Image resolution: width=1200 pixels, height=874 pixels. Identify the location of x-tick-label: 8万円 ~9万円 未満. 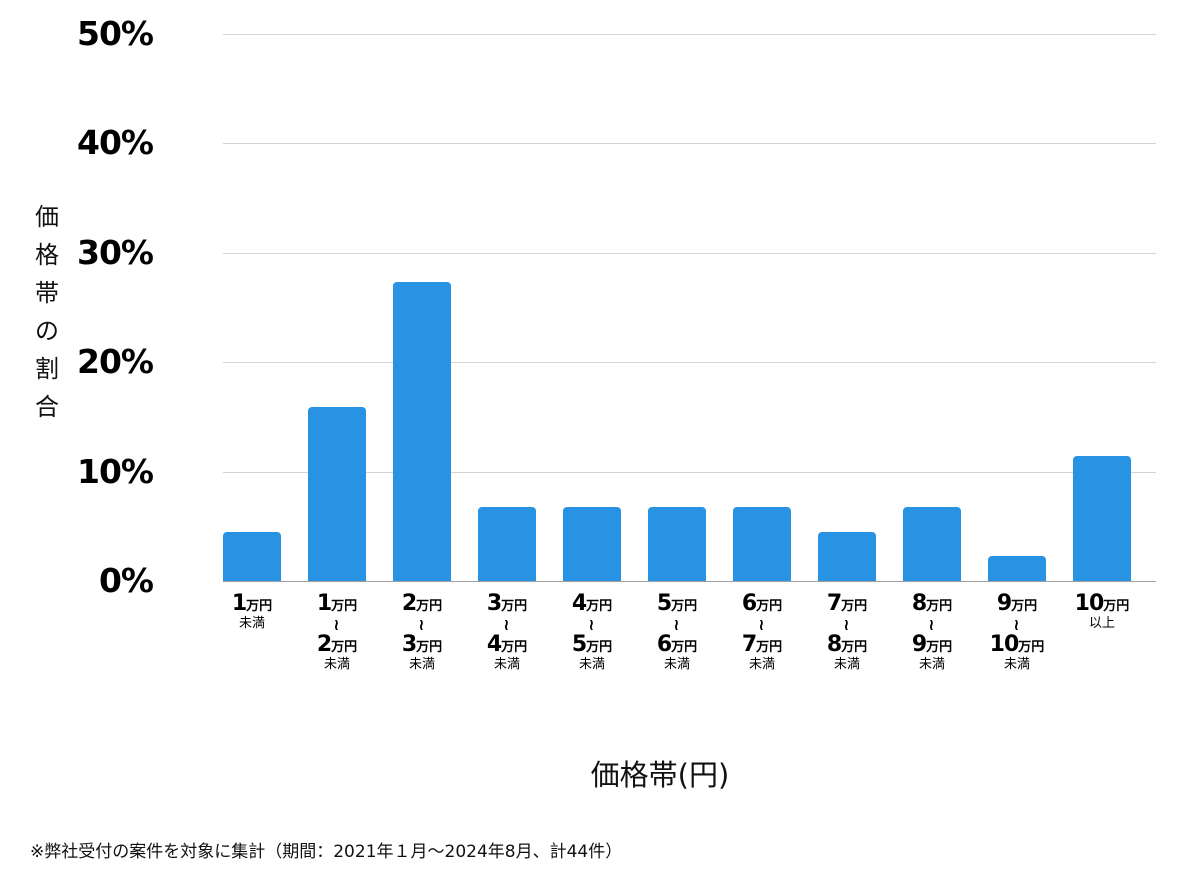
(932, 631).